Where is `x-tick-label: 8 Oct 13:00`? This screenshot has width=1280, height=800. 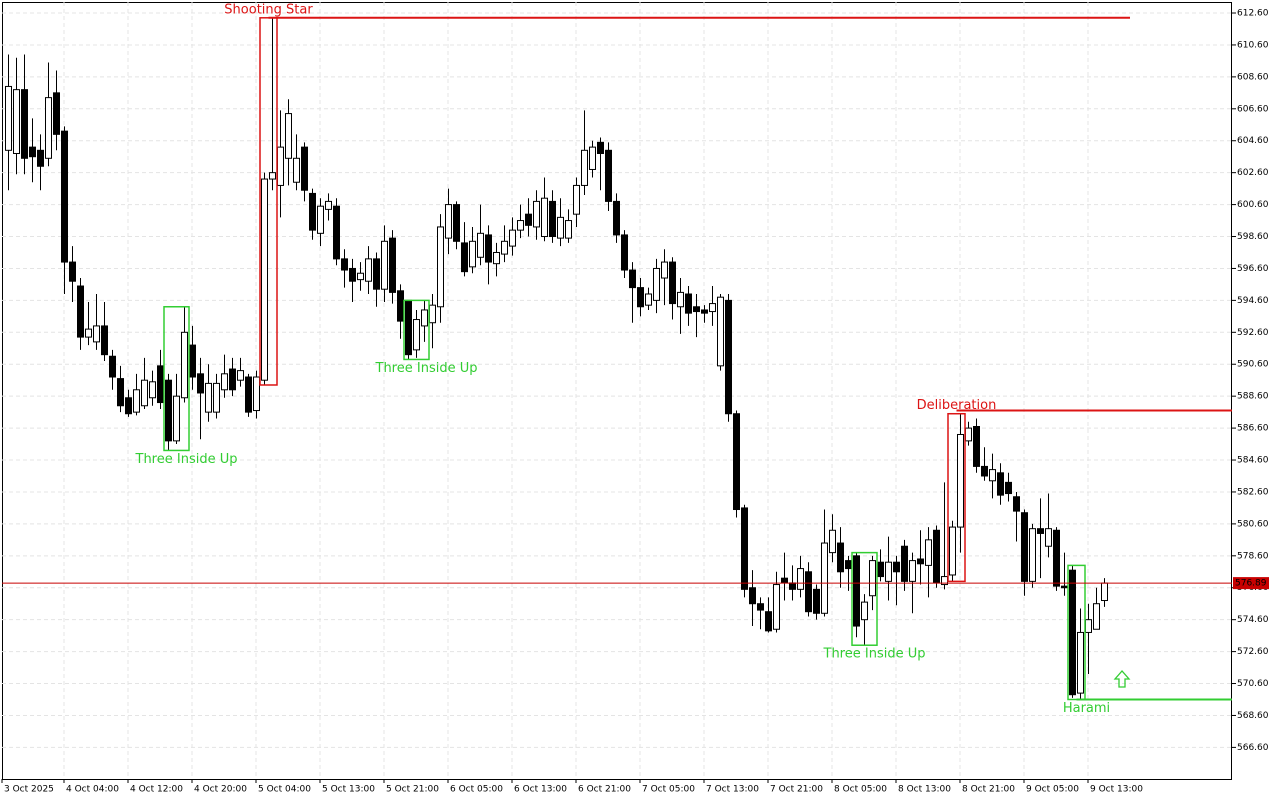 x-tick-label: 8 Oct 13:00 is located at coordinates (924, 790).